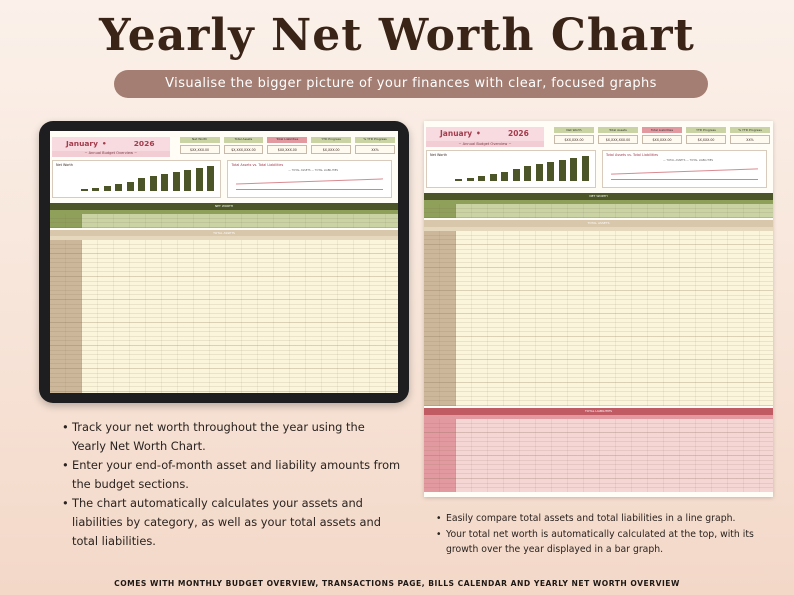 The width and height of the screenshot is (794, 595). I want to click on total-liabilities-section-rows, so click(598, 455).